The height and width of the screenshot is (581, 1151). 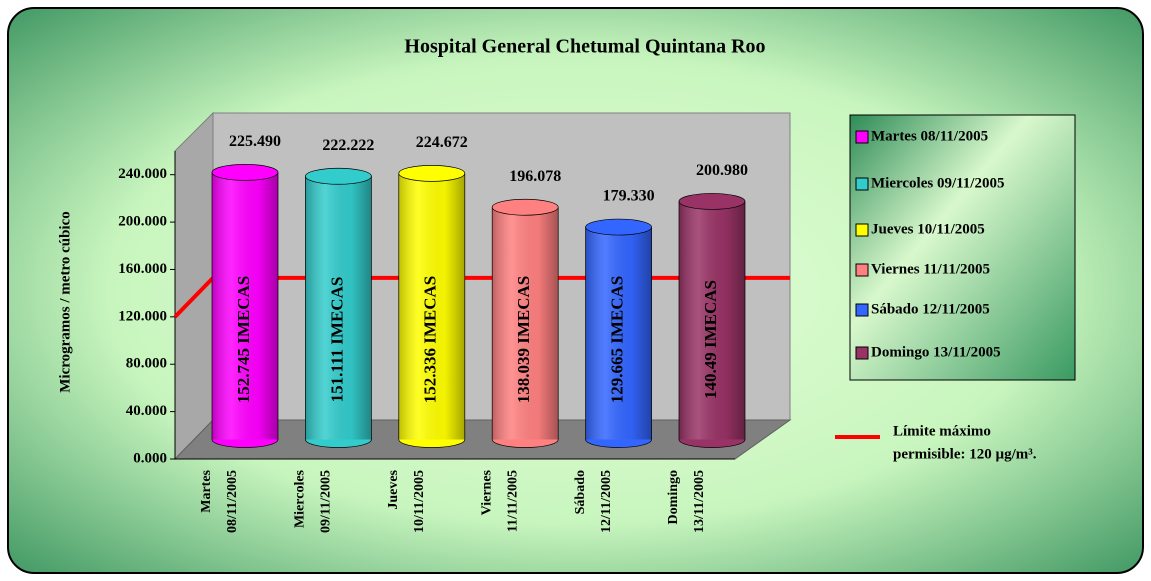 I want to click on value-label: 222.222, so click(x=348, y=145).